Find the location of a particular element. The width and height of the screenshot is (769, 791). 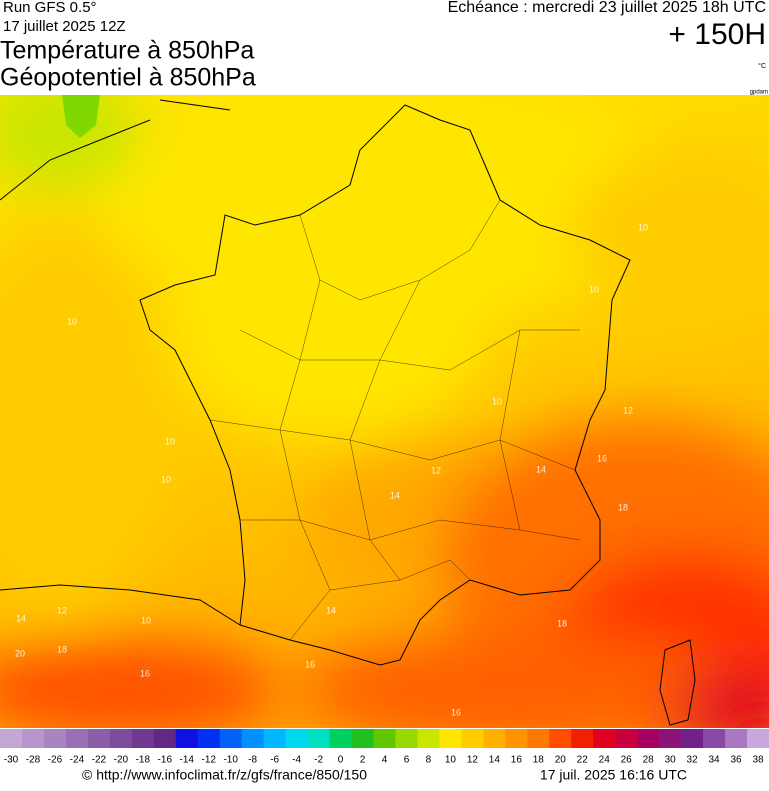

colorbar-label: -6 is located at coordinates (274, 760).